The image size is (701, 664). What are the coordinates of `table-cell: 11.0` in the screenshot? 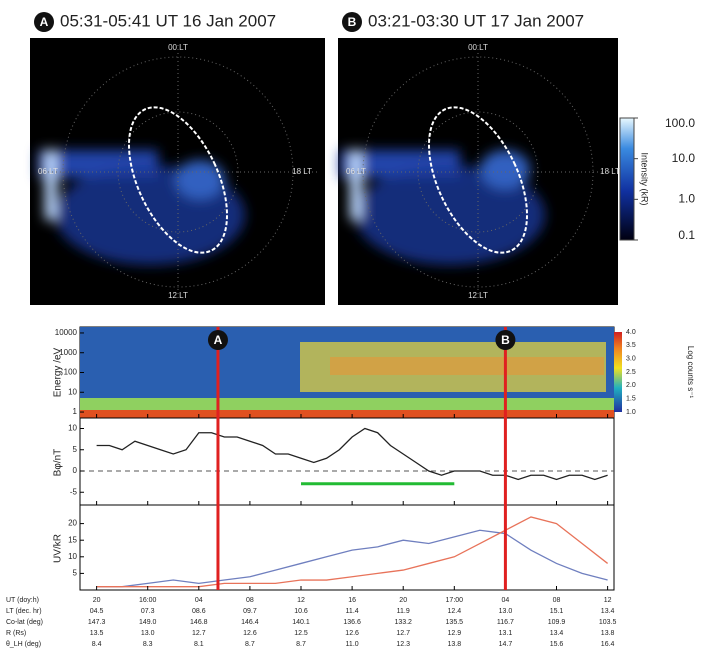 It's located at (352, 644).